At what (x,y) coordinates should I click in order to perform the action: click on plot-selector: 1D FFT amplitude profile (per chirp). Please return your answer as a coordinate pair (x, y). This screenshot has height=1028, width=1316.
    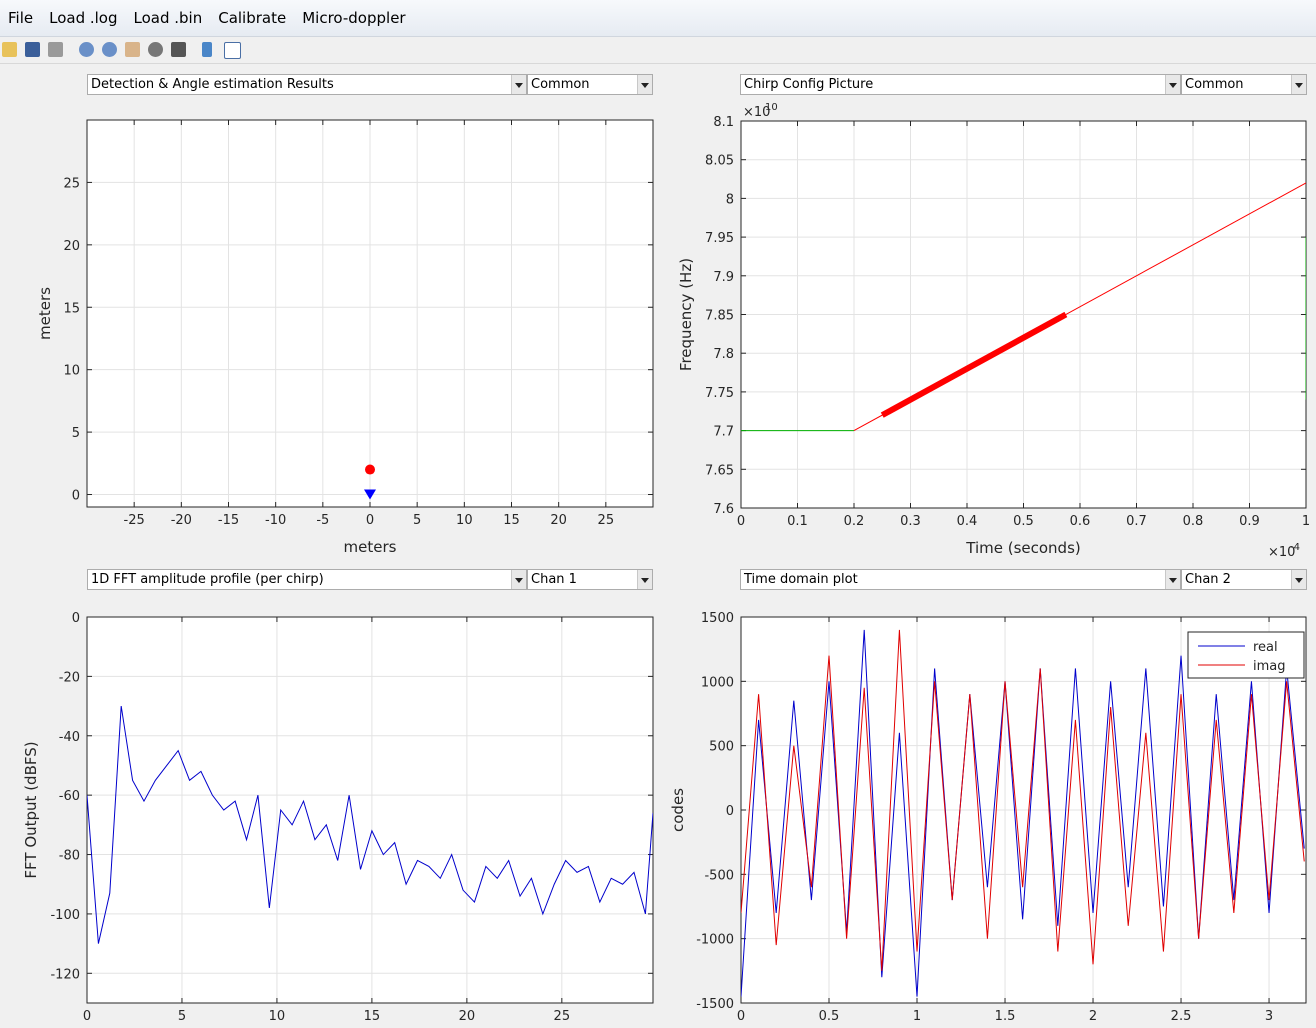
    Looking at the image, I should click on (307, 579).